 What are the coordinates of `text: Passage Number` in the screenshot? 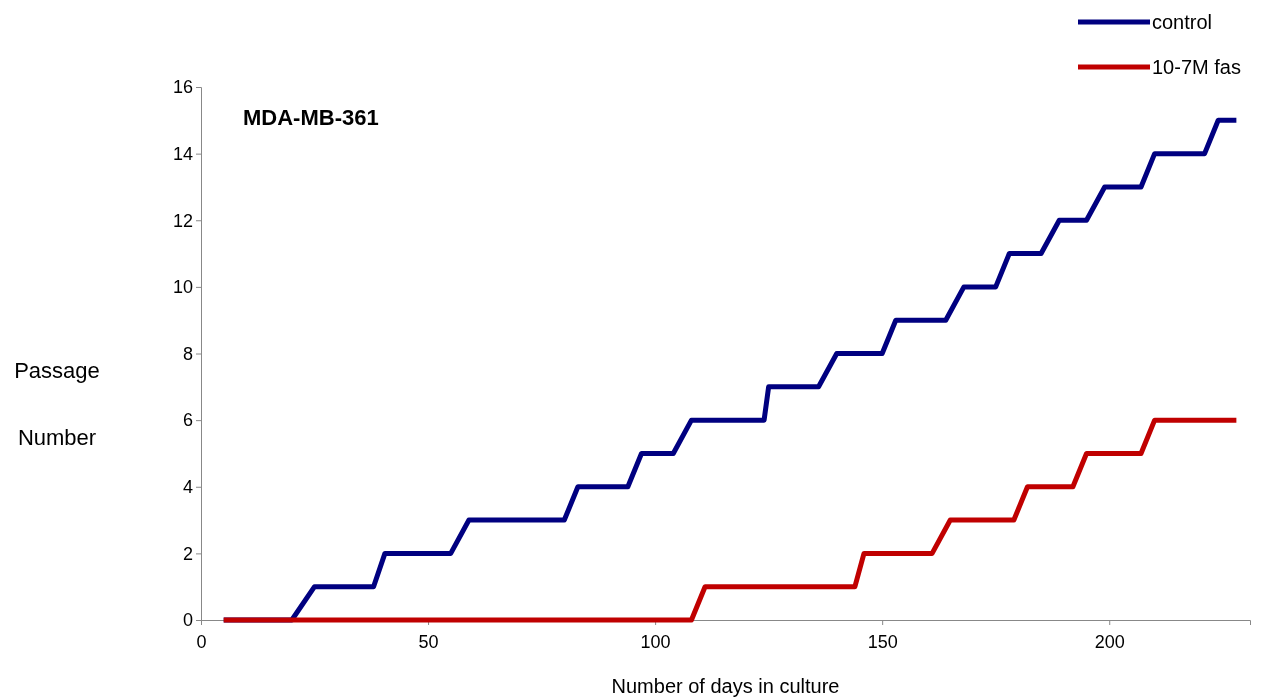 It's located at (57, 404).